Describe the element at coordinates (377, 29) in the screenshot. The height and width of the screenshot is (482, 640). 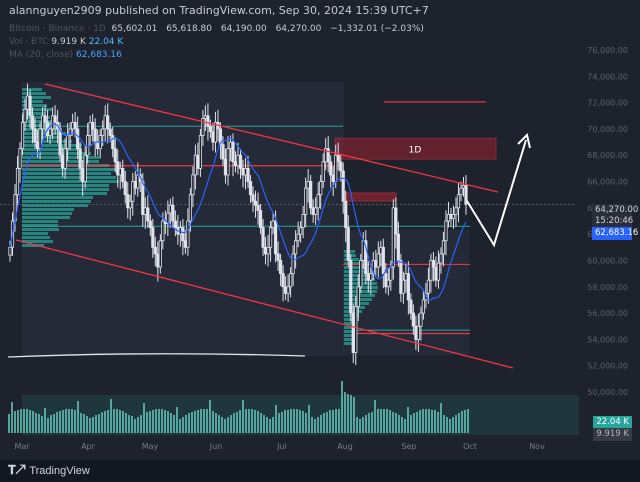
I see `change-value: −1,332.01 (−2.03%)` at that location.